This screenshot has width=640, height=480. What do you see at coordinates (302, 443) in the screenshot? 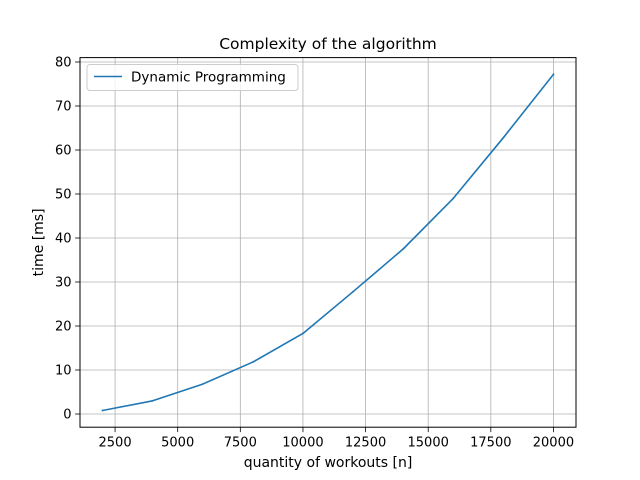
I see `x-tick-label: 10000` at bounding box center [302, 443].